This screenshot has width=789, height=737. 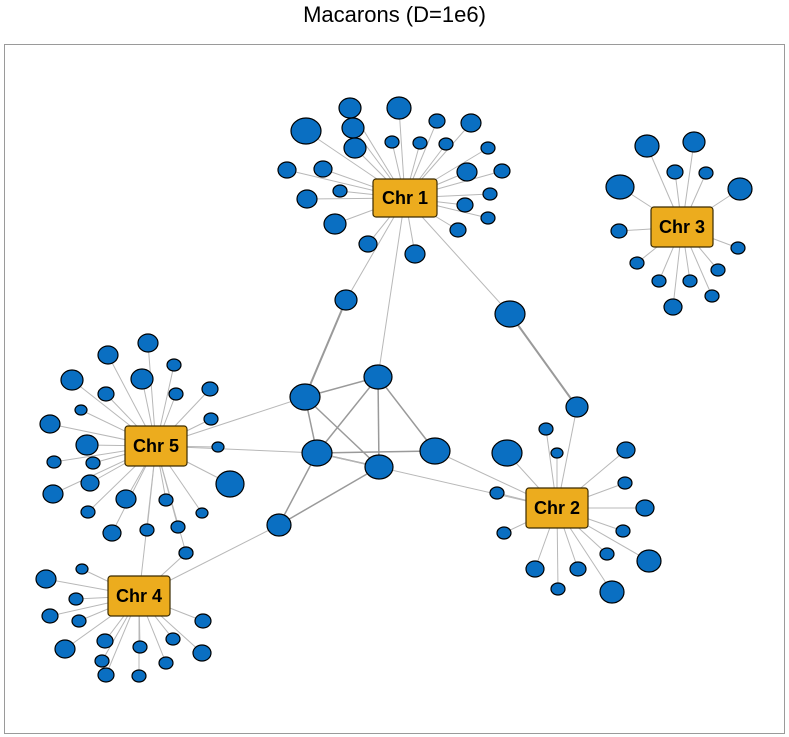 I want to click on hub-chr5-label: Chr 5, so click(x=156, y=446).